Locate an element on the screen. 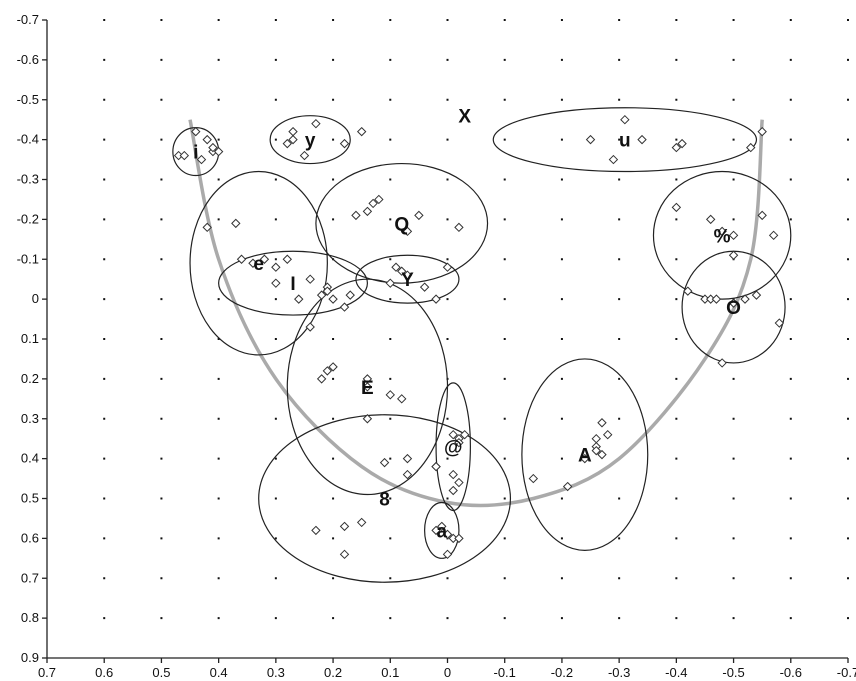 The height and width of the screenshot is (681, 856). cluster-label: A is located at coordinates (585, 456).